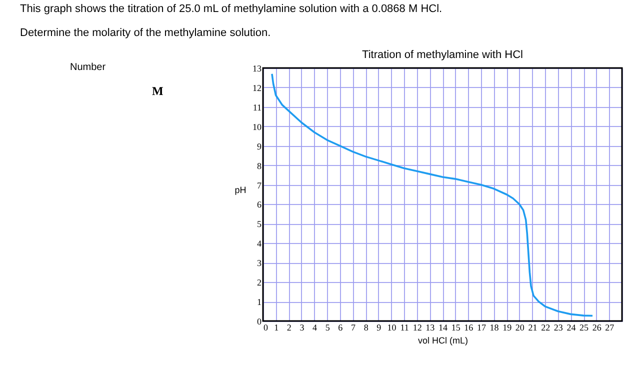 Image resolution: width=639 pixels, height=387 pixels. I want to click on y-tick-label: 1, so click(259, 302).